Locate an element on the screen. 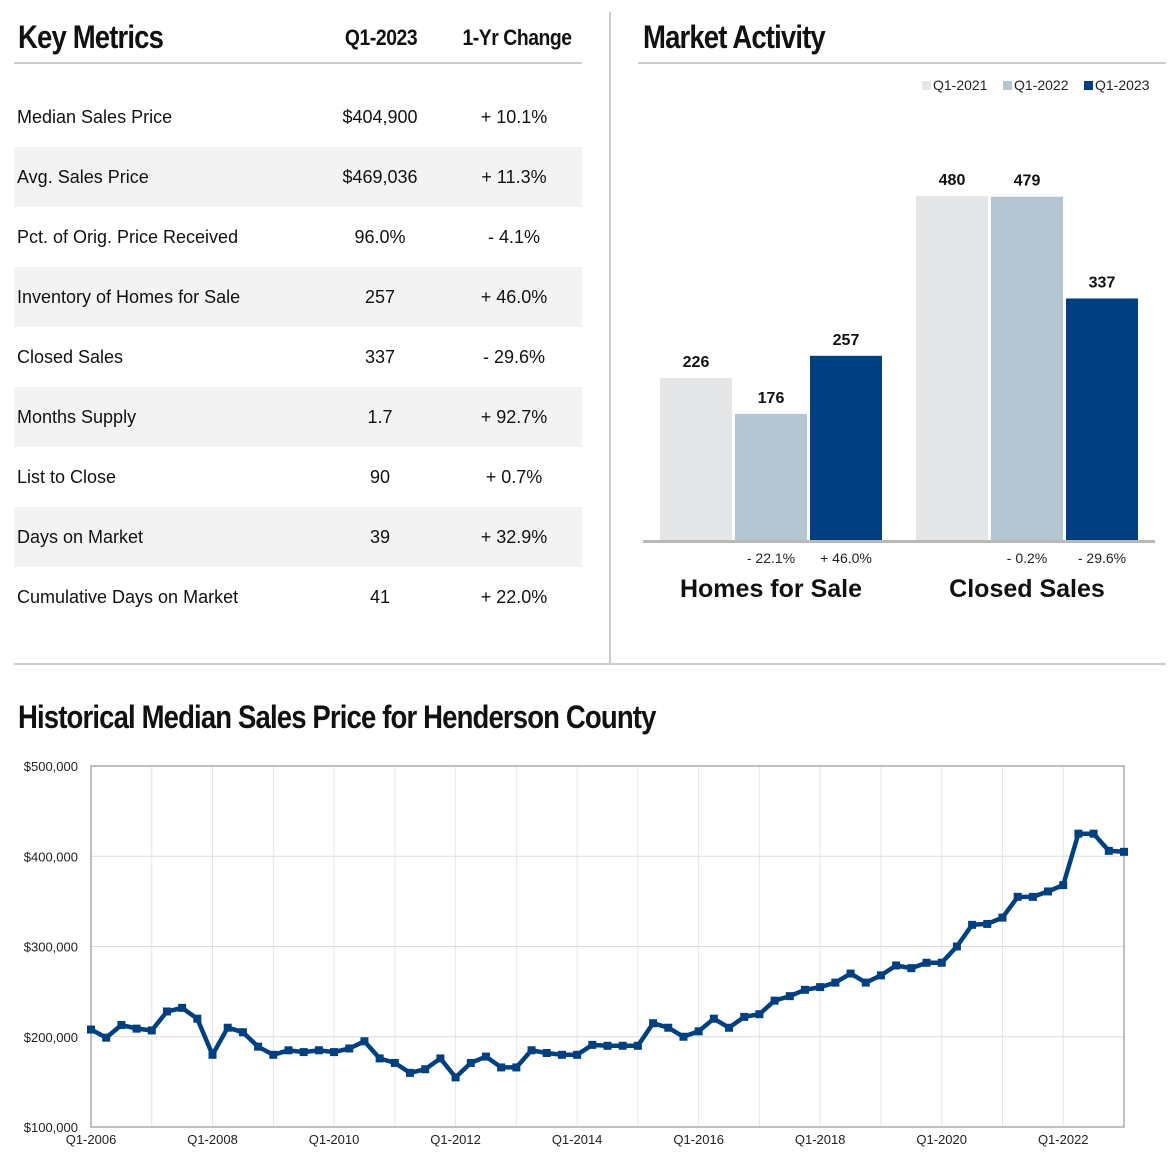 Image resolution: width=1168 pixels, height=1161 pixels. change-label: - 22.1% is located at coordinates (771, 558).